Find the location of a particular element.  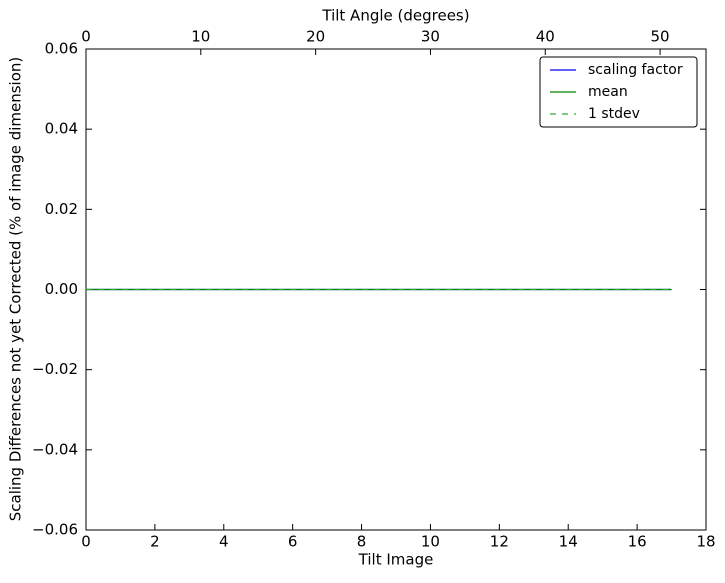

y-tick-label: −0.02 is located at coordinates (55, 369).